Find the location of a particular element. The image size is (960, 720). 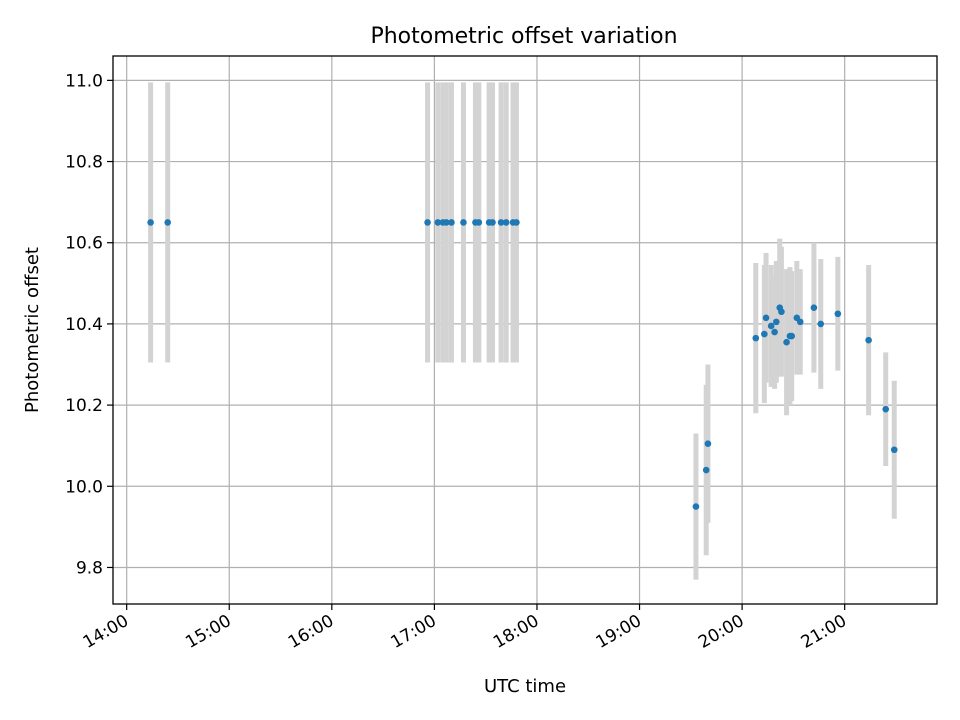

y-tick-label: 9.8 is located at coordinates (89, 568).